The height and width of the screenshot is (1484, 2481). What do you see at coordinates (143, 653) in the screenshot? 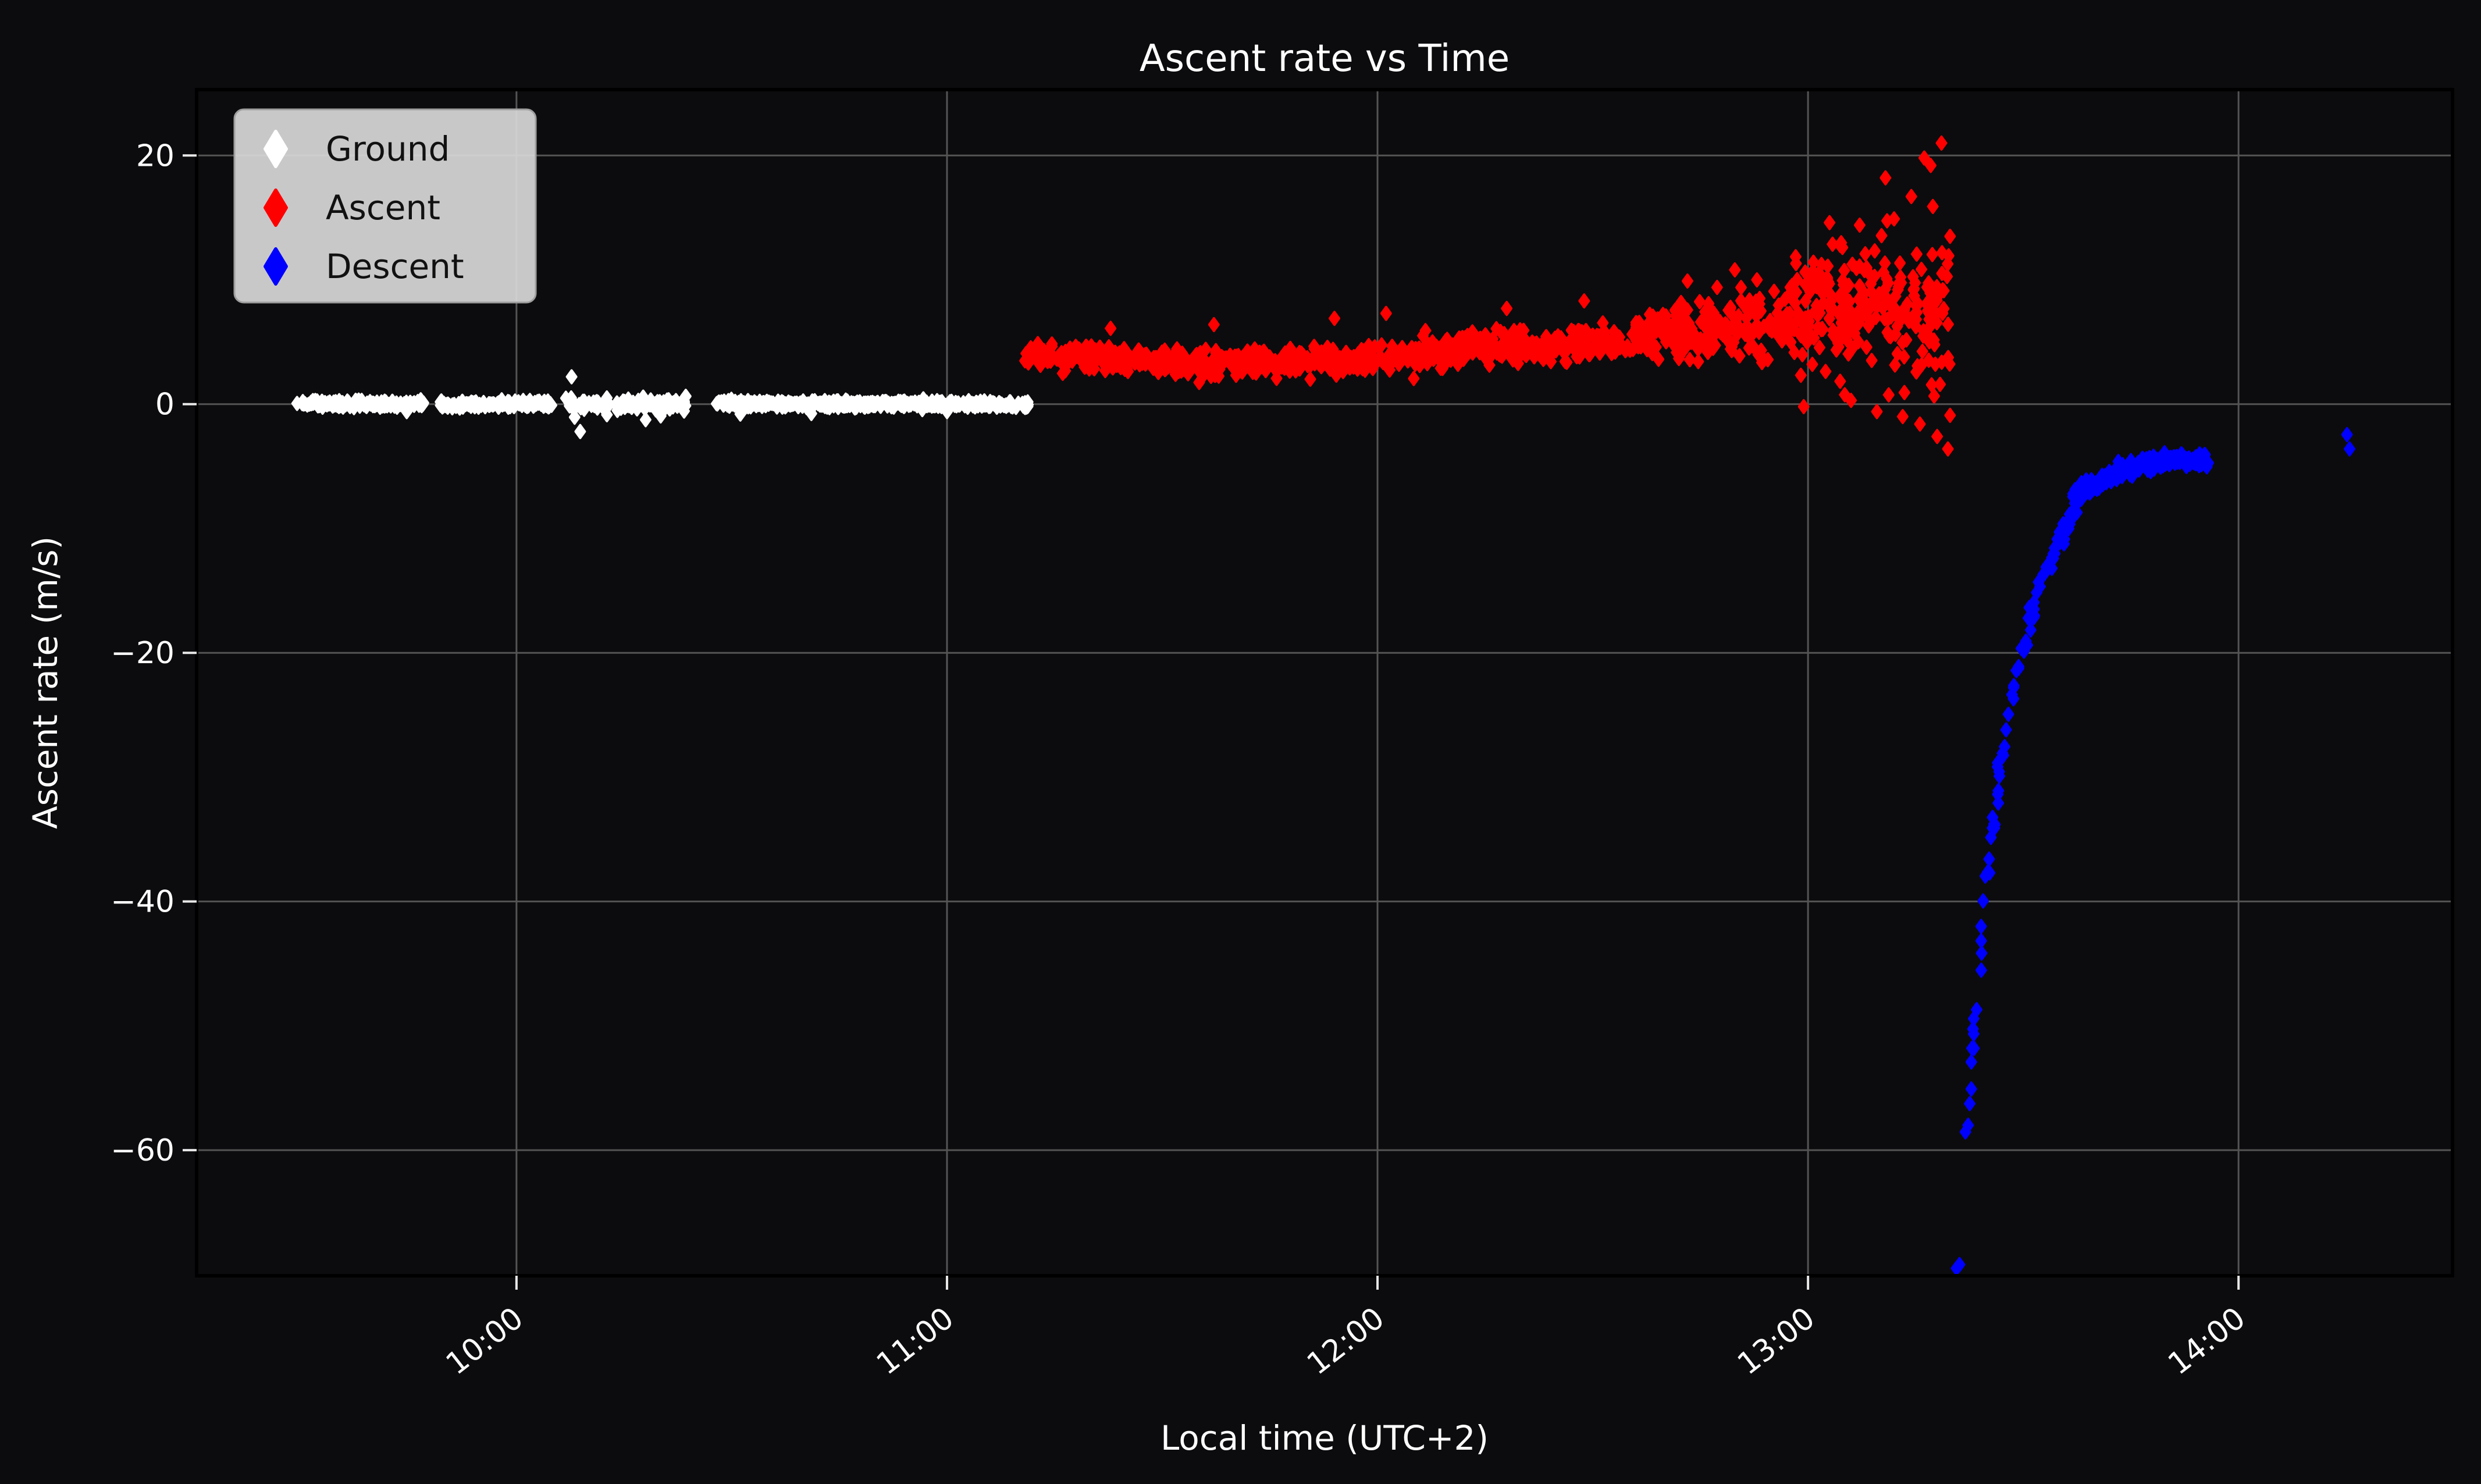
I see `y-tick-label: −20` at bounding box center [143, 653].